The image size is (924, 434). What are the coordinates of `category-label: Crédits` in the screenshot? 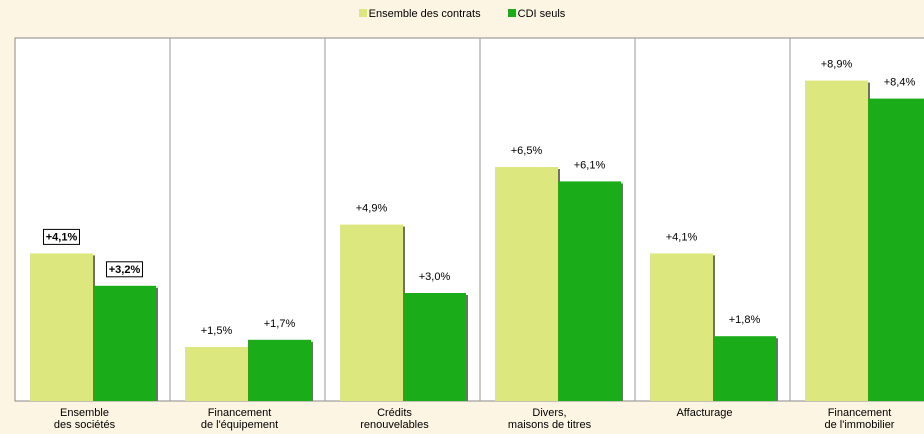 It's located at (394, 413).